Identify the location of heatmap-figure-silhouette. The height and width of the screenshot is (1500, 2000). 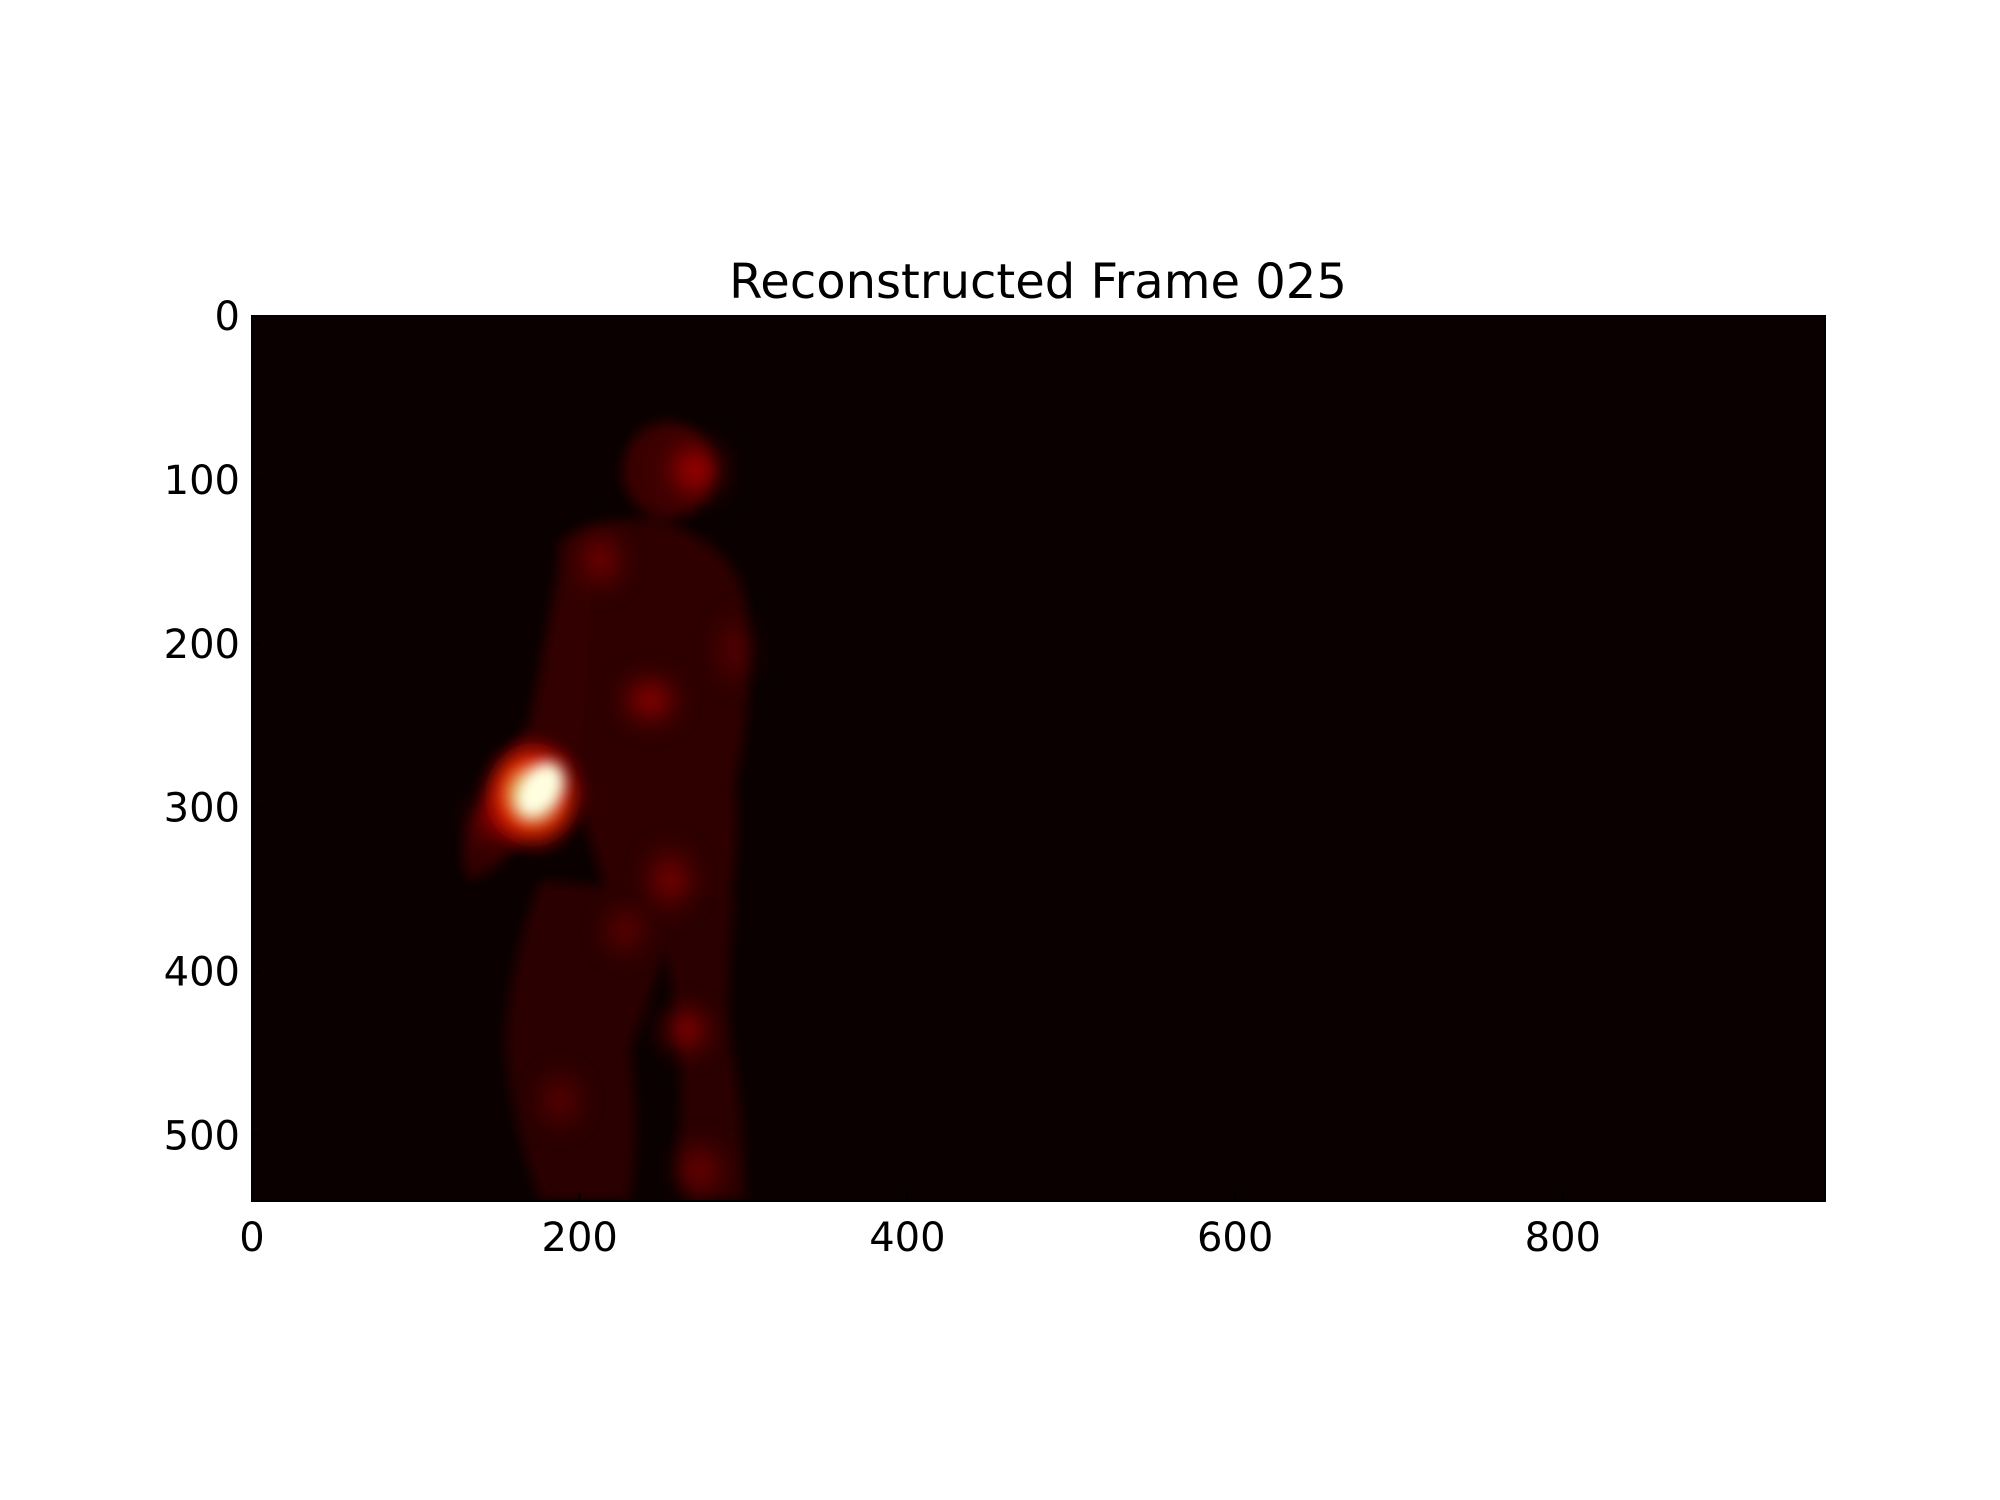
(605, 811).